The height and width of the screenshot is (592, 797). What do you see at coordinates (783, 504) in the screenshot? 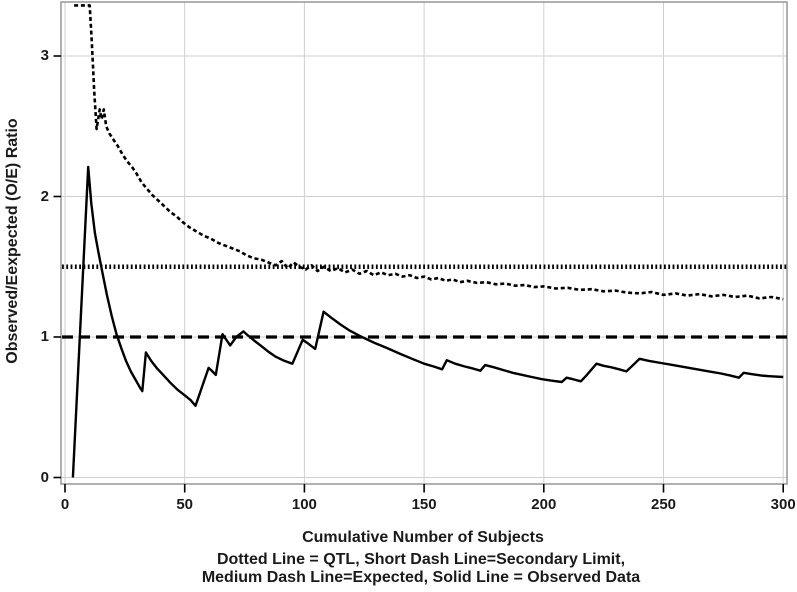
I see `x-tick-label-300: 300` at bounding box center [783, 504].